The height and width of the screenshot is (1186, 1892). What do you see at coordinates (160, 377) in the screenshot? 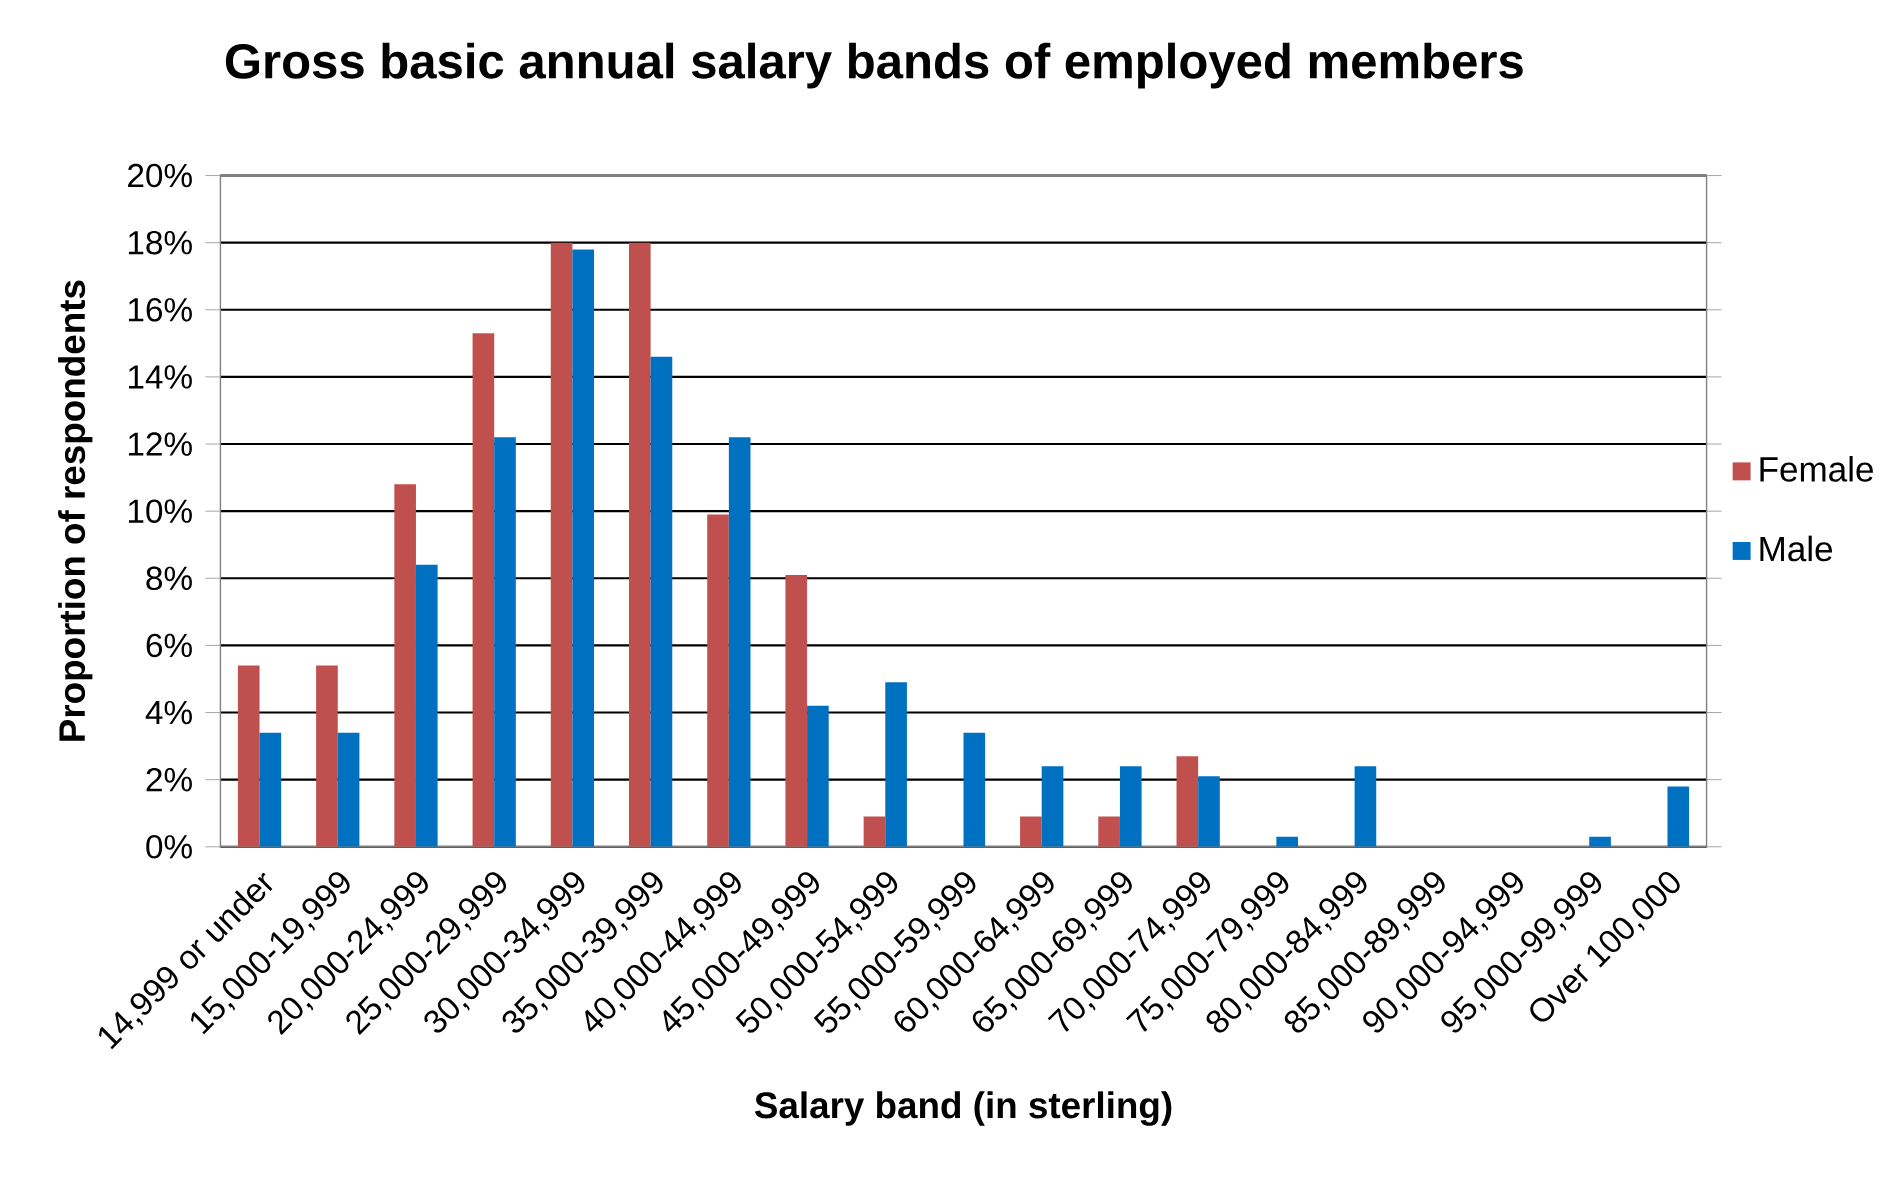
I see `y-tick-label: 14%` at bounding box center [160, 377].